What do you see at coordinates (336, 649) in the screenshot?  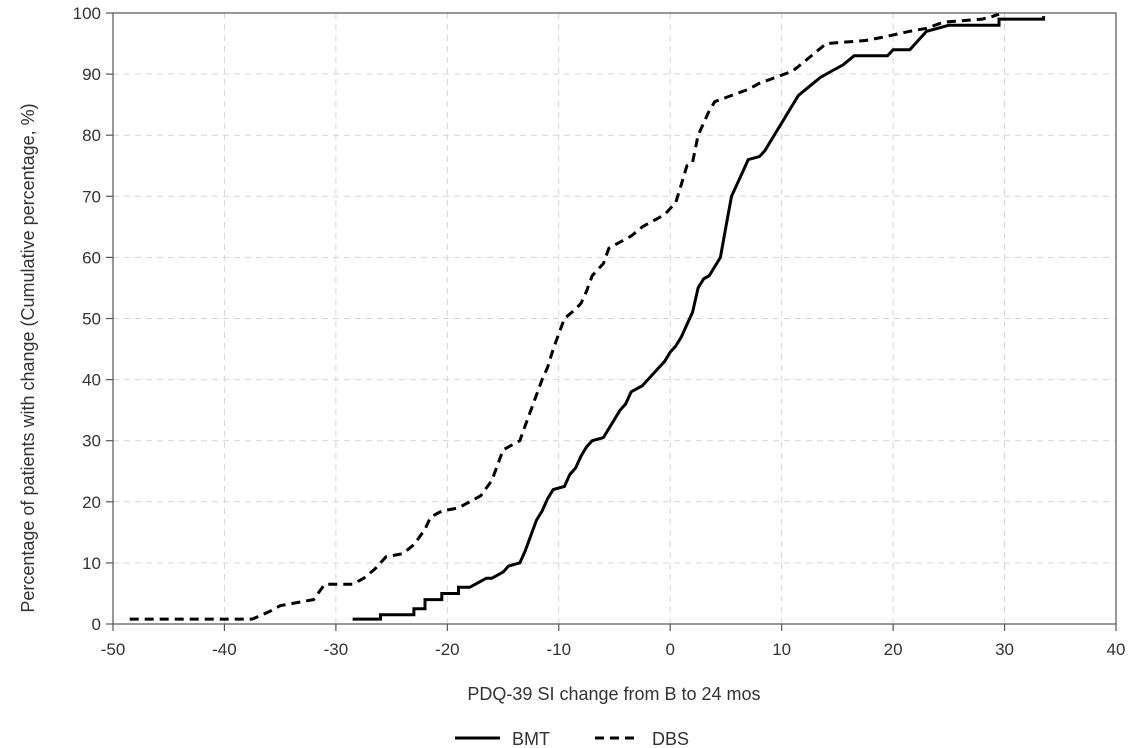 I see `x-tick-label: -30` at bounding box center [336, 649].